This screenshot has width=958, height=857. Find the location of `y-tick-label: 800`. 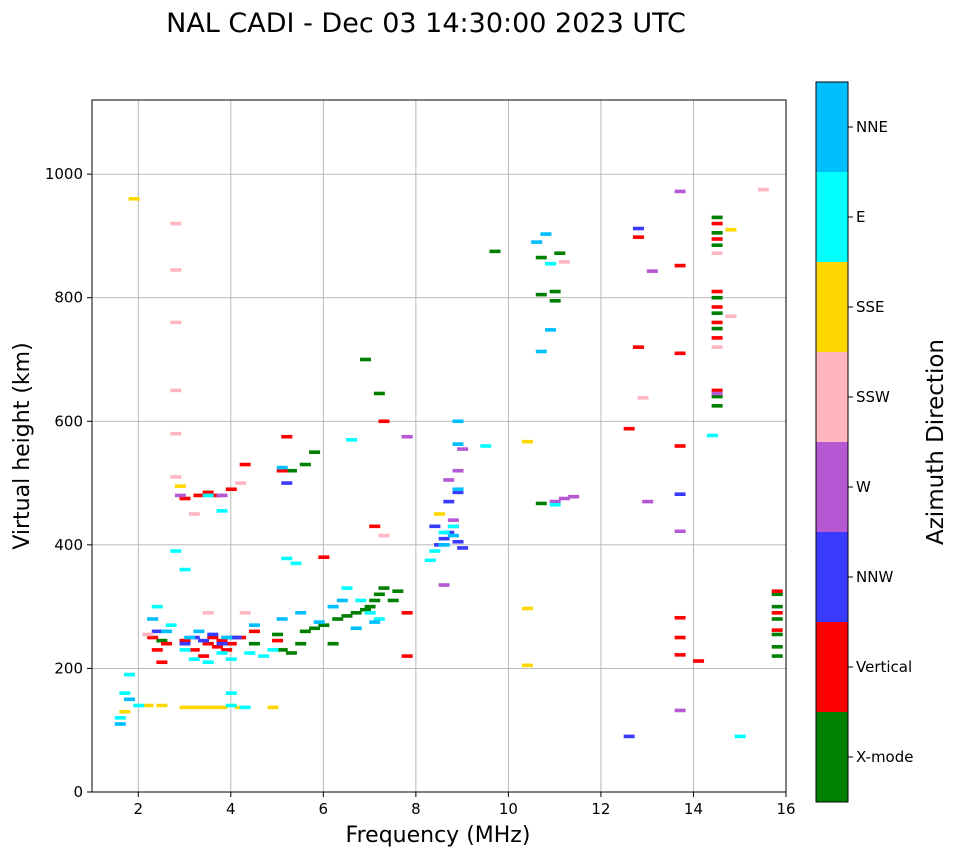

y-tick-label: 800 is located at coordinates (68, 298).